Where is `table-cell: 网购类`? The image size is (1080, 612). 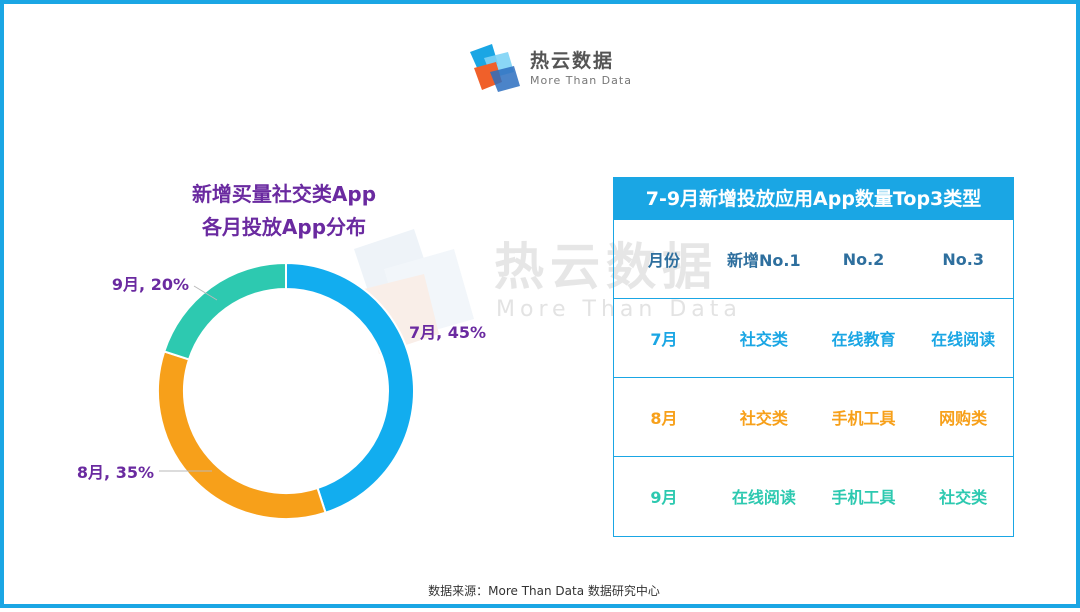
table-cell: 网购类 is located at coordinates (963, 418).